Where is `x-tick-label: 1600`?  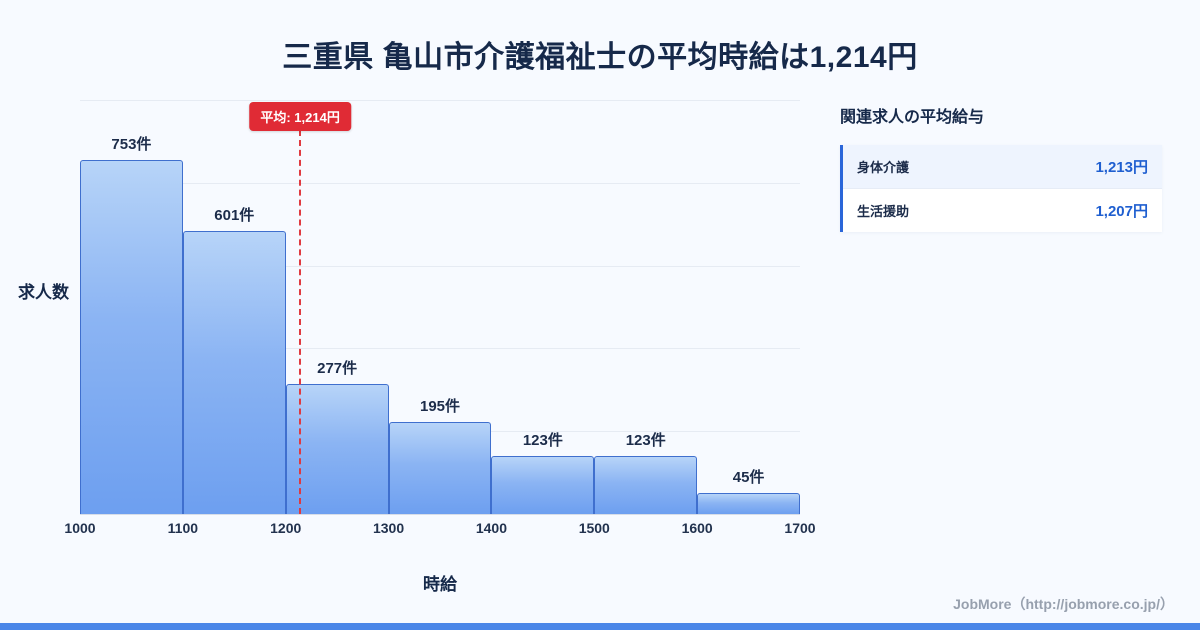
x-tick-label: 1600 is located at coordinates (697, 528).